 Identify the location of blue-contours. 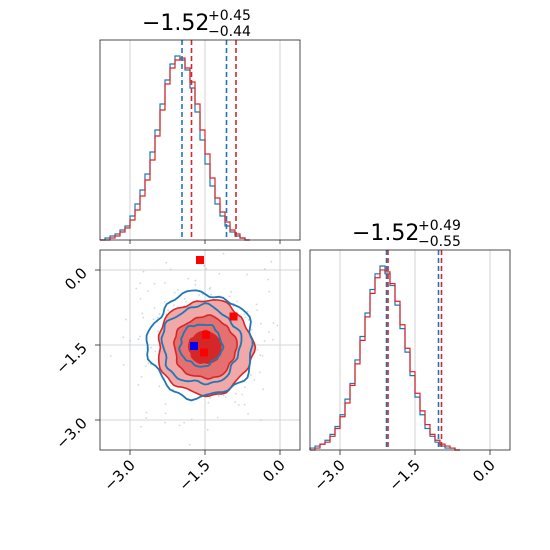
(199, 345).